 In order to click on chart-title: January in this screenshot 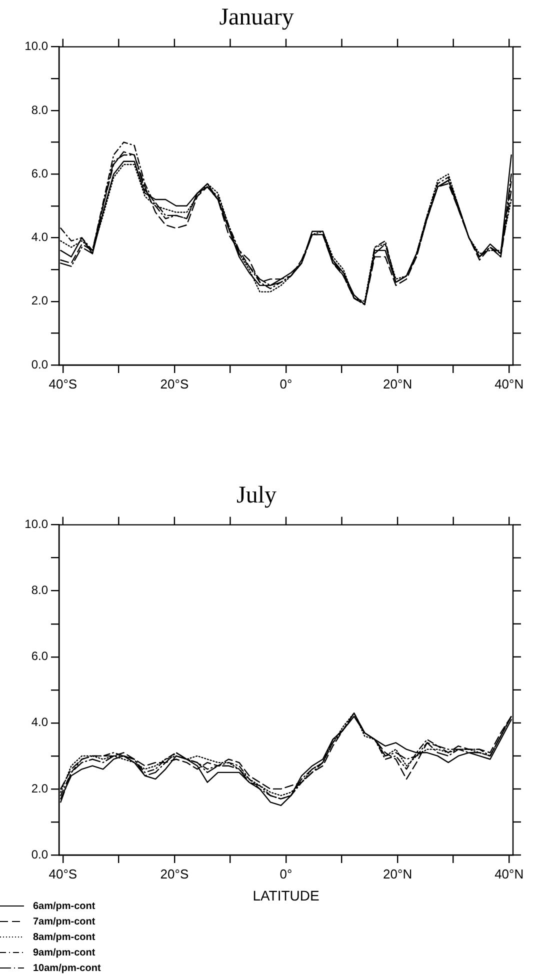, I will do `click(256, 17)`.